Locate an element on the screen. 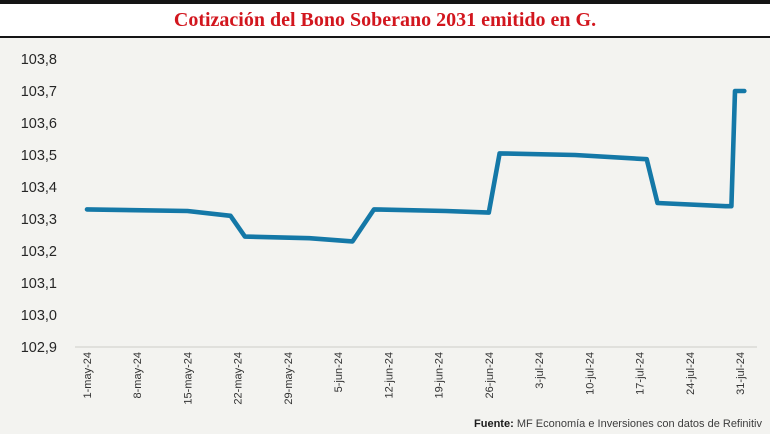 The width and height of the screenshot is (770, 434). x-tick-label: 19-jun-24 is located at coordinates (440, 375).